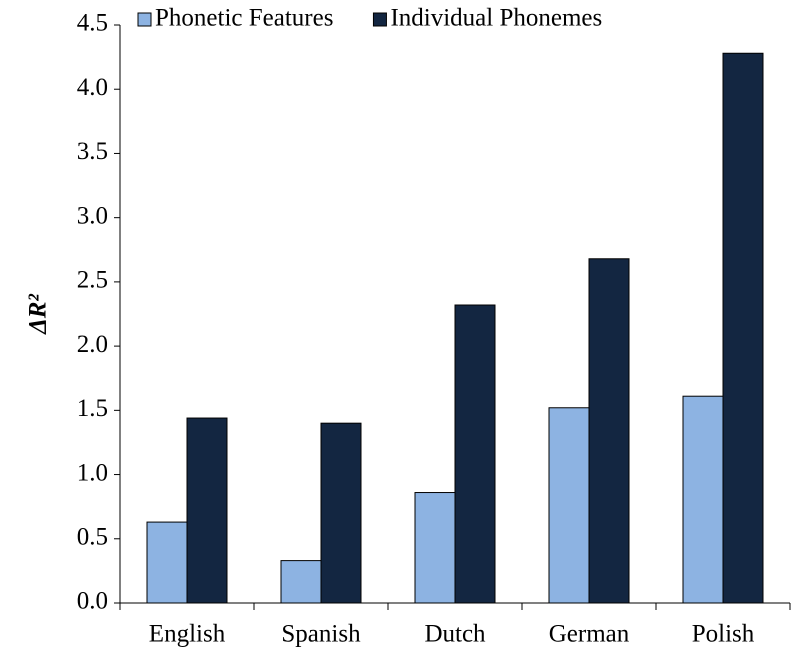 The height and width of the screenshot is (662, 800). What do you see at coordinates (92, 215) in the screenshot?
I see `y-tick-label: 3.0` at bounding box center [92, 215].